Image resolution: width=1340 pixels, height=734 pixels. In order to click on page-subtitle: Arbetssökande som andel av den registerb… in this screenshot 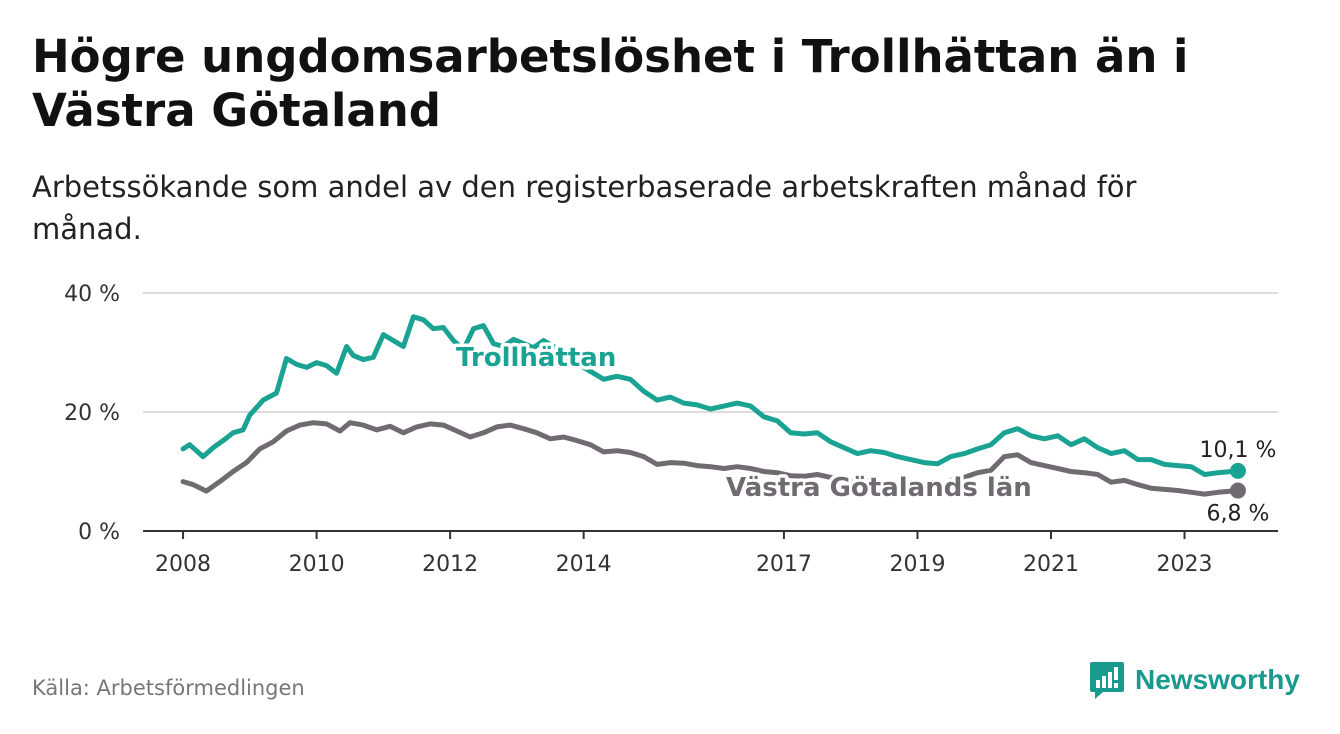, I will do `click(584, 208)`.